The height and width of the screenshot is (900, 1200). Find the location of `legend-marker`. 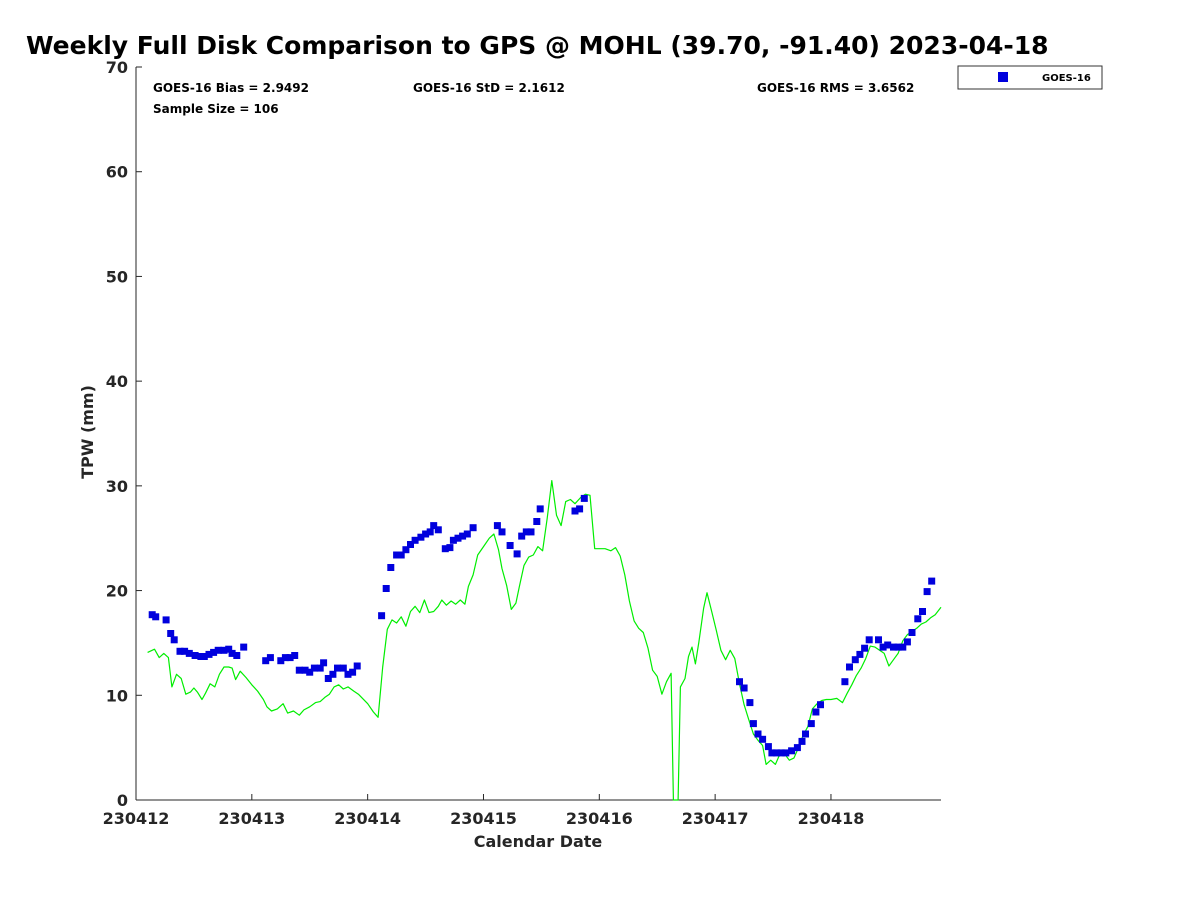

legend-marker is located at coordinates (1003, 77).